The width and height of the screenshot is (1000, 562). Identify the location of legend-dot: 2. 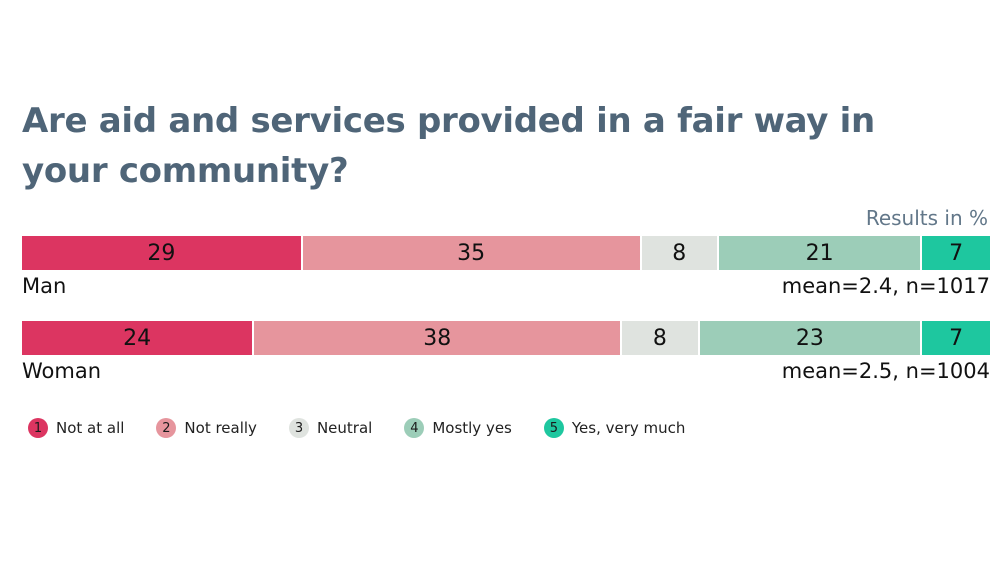
(166, 428).